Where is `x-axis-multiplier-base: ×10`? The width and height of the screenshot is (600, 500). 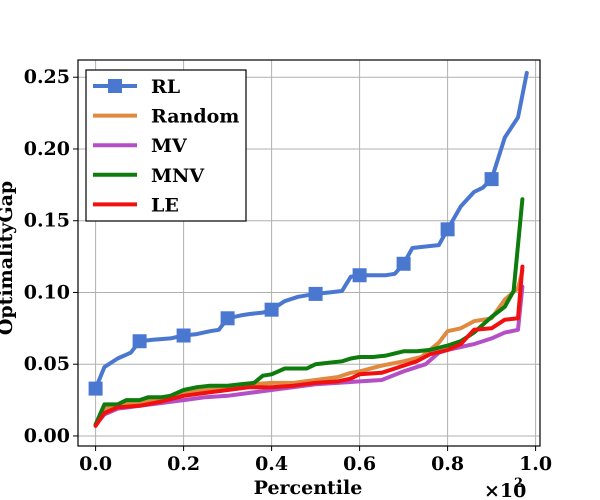 x-axis-multiplier-base: ×10 is located at coordinates (505, 490).